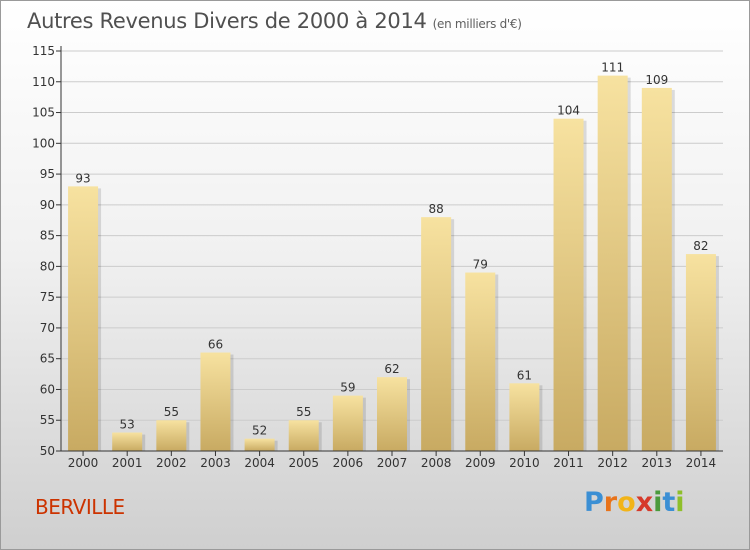 Image resolution: width=750 pixels, height=550 pixels. Describe the element at coordinates (215, 345) in the screenshot. I see `data-label: 66` at that location.